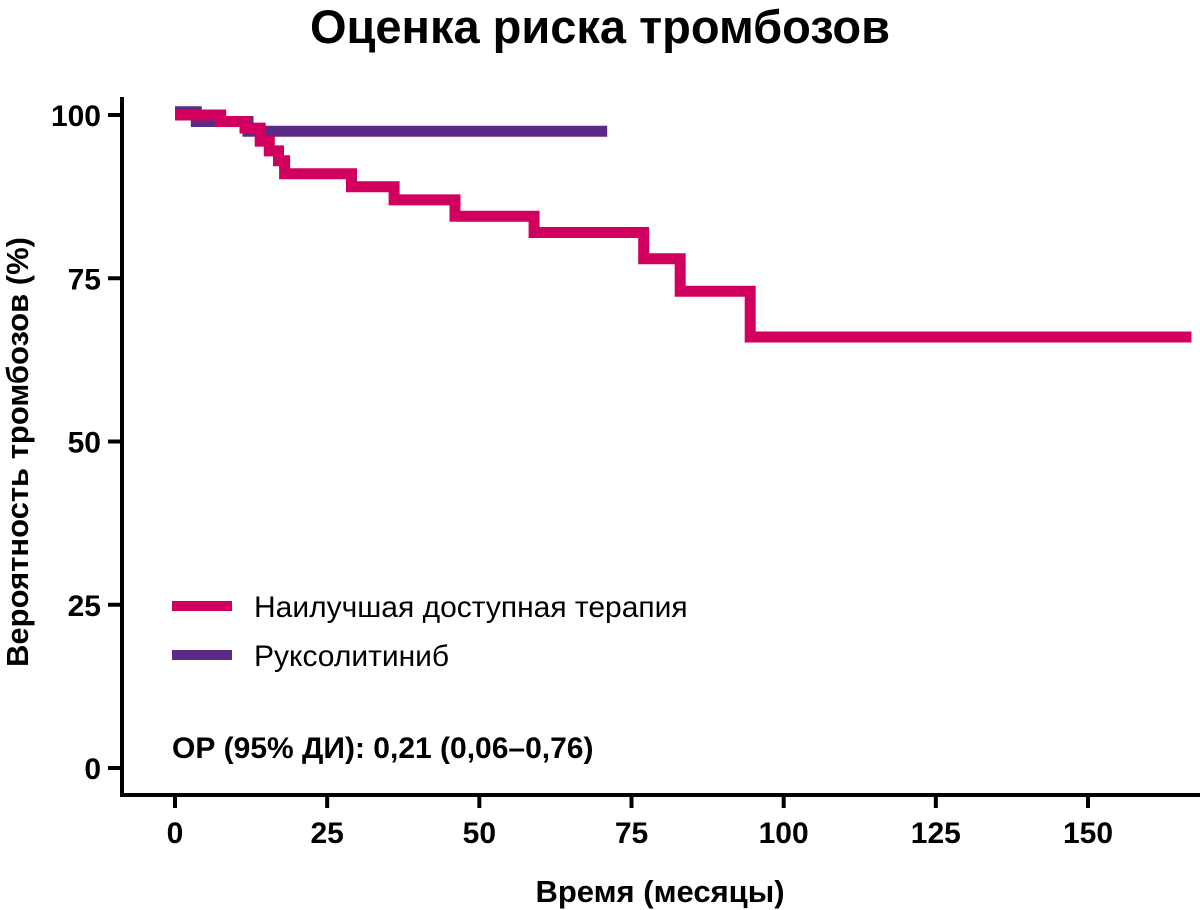 This screenshot has width=1200, height=910. Describe the element at coordinates (17, 452) in the screenshot. I see `y-axis-title: Вероятность тромбозов (%)` at that location.